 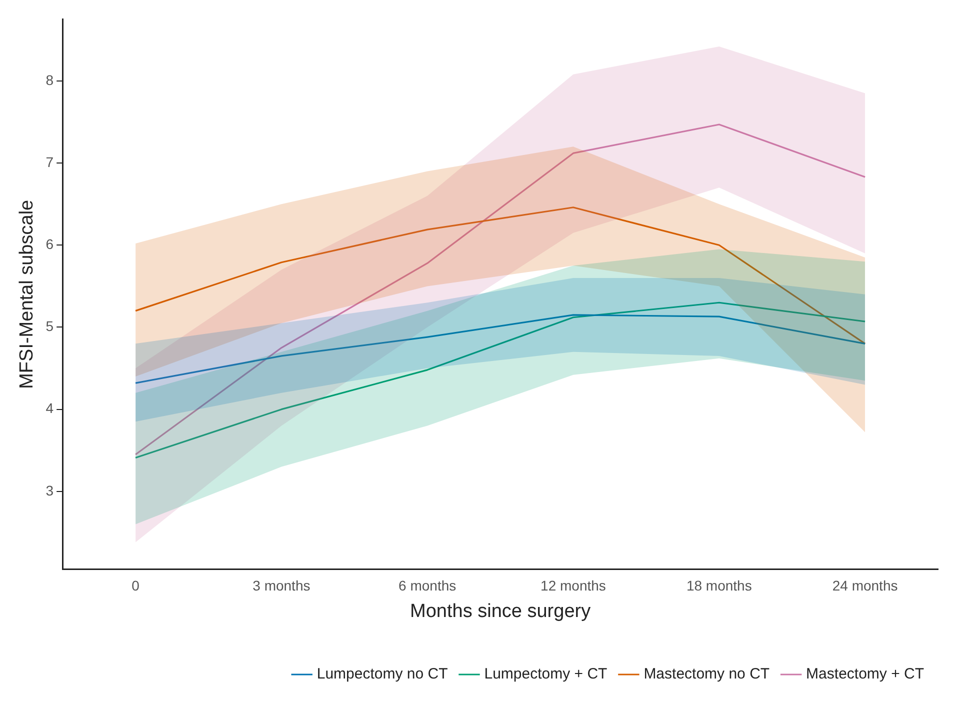 I want to click on y-tick-label: 5, so click(x=50, y=326).